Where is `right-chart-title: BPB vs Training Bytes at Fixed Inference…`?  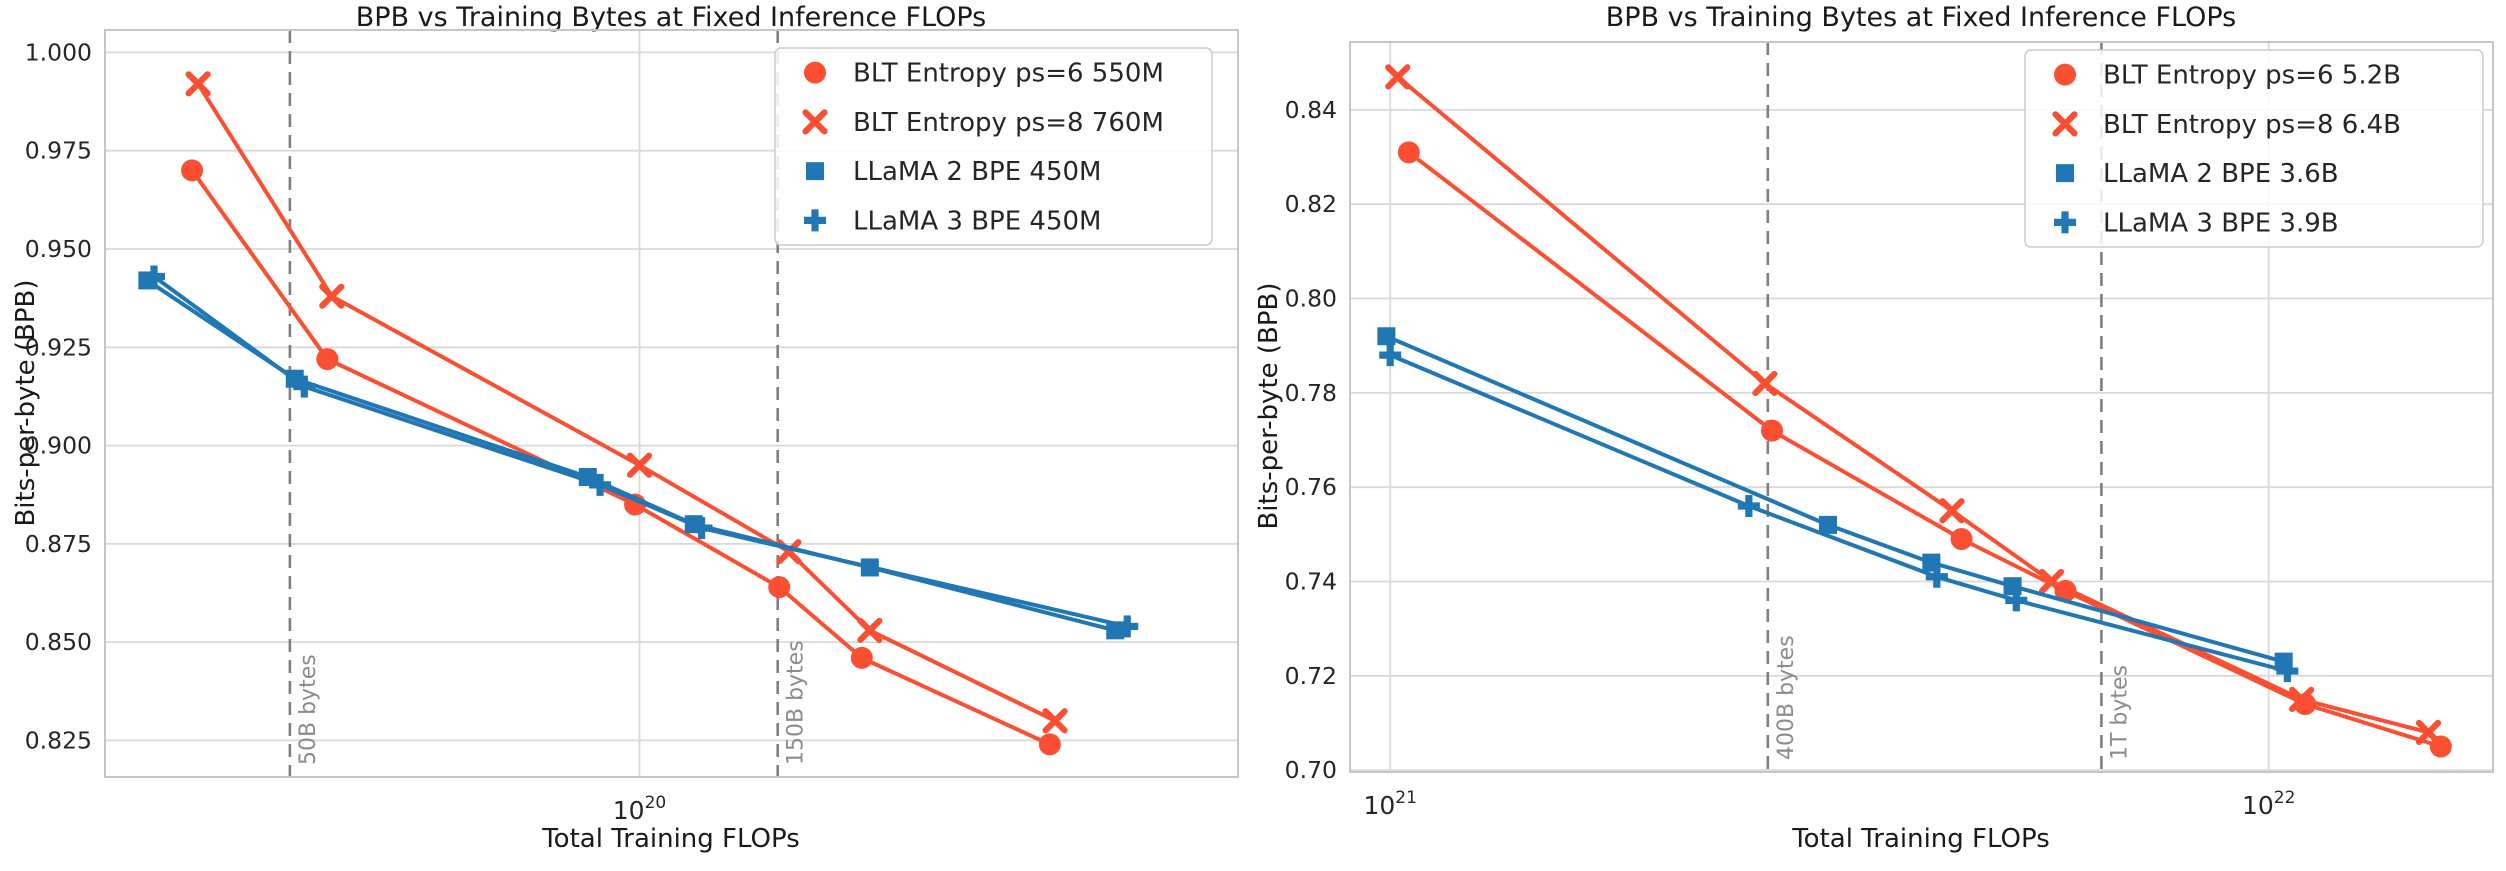
right-chart-title: BPB vs Training Bytes at Fixed Inference… is located at coordinates (1921, 17).